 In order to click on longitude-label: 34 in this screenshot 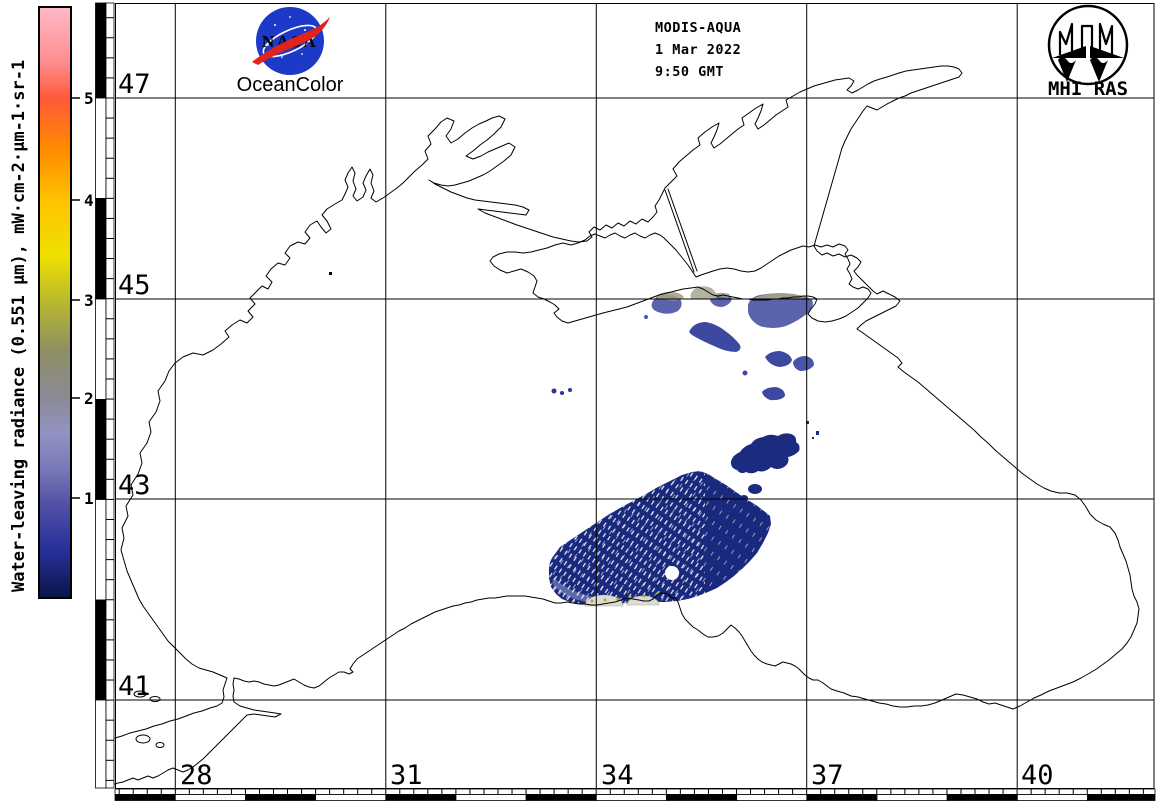, I will do `click(617, 775)`.